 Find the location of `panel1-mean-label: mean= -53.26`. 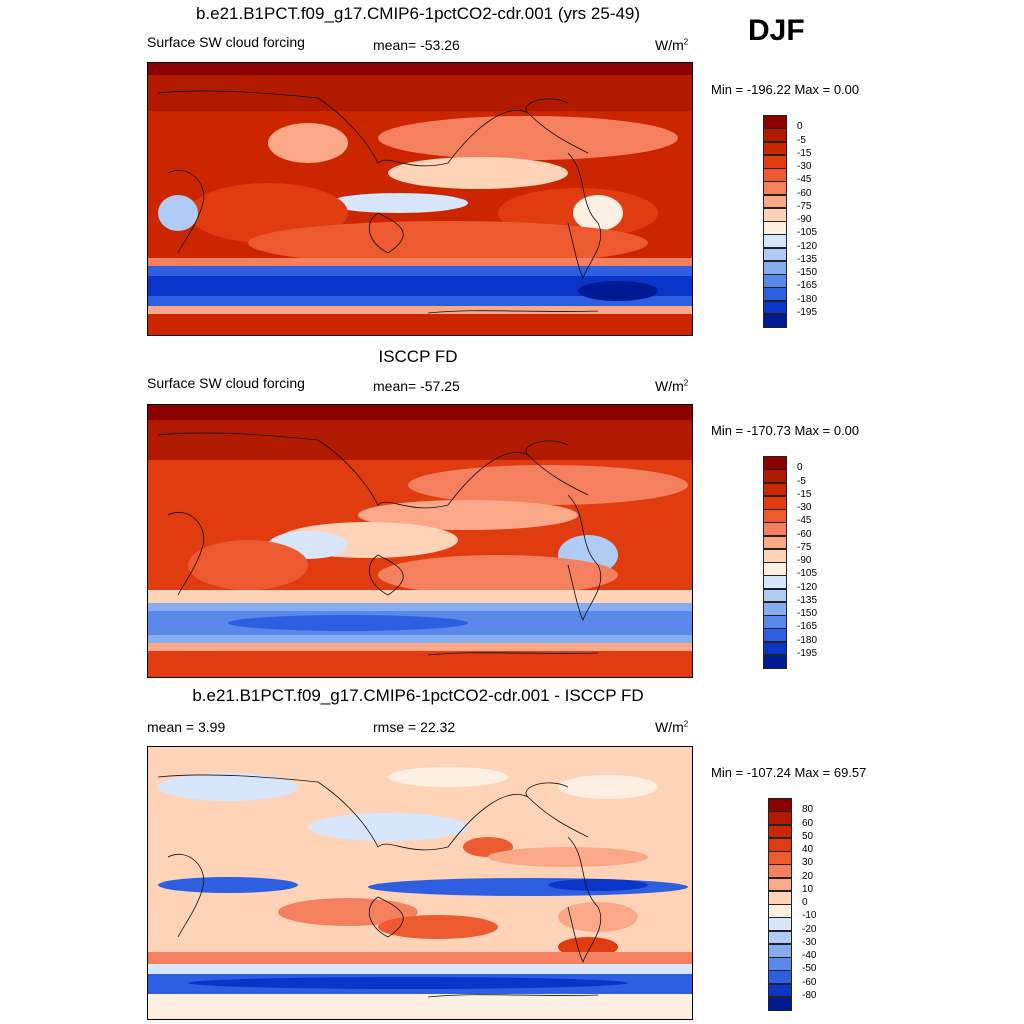

panel1-mean-label: mean= -53.26 is located at coordinates (416, 45).